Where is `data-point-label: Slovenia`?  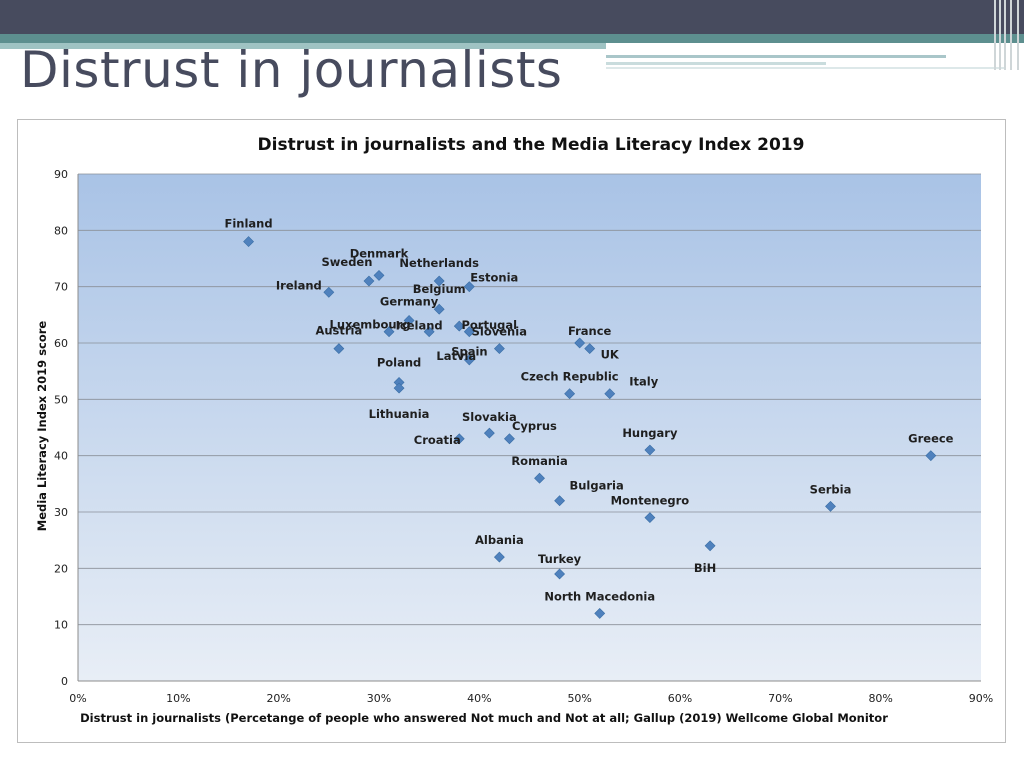 data-point-label: Slovenia is located at coordinates (499, 332).